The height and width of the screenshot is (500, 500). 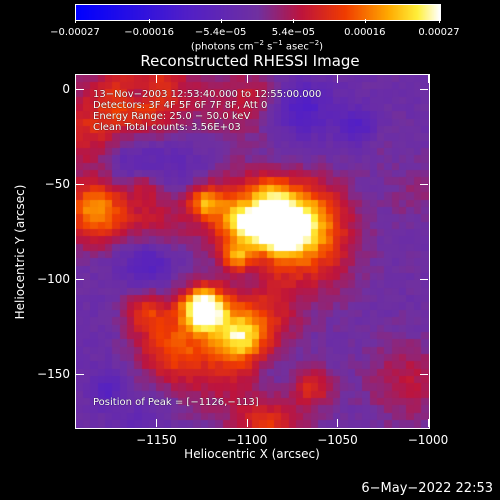 What do you see at coordinates (207, 94) in the screenshot?
I see `time-range-annotation: 13−Nov−2003 12:53:40.000 to 12:55:00.000` at bounding box center [207, 94].